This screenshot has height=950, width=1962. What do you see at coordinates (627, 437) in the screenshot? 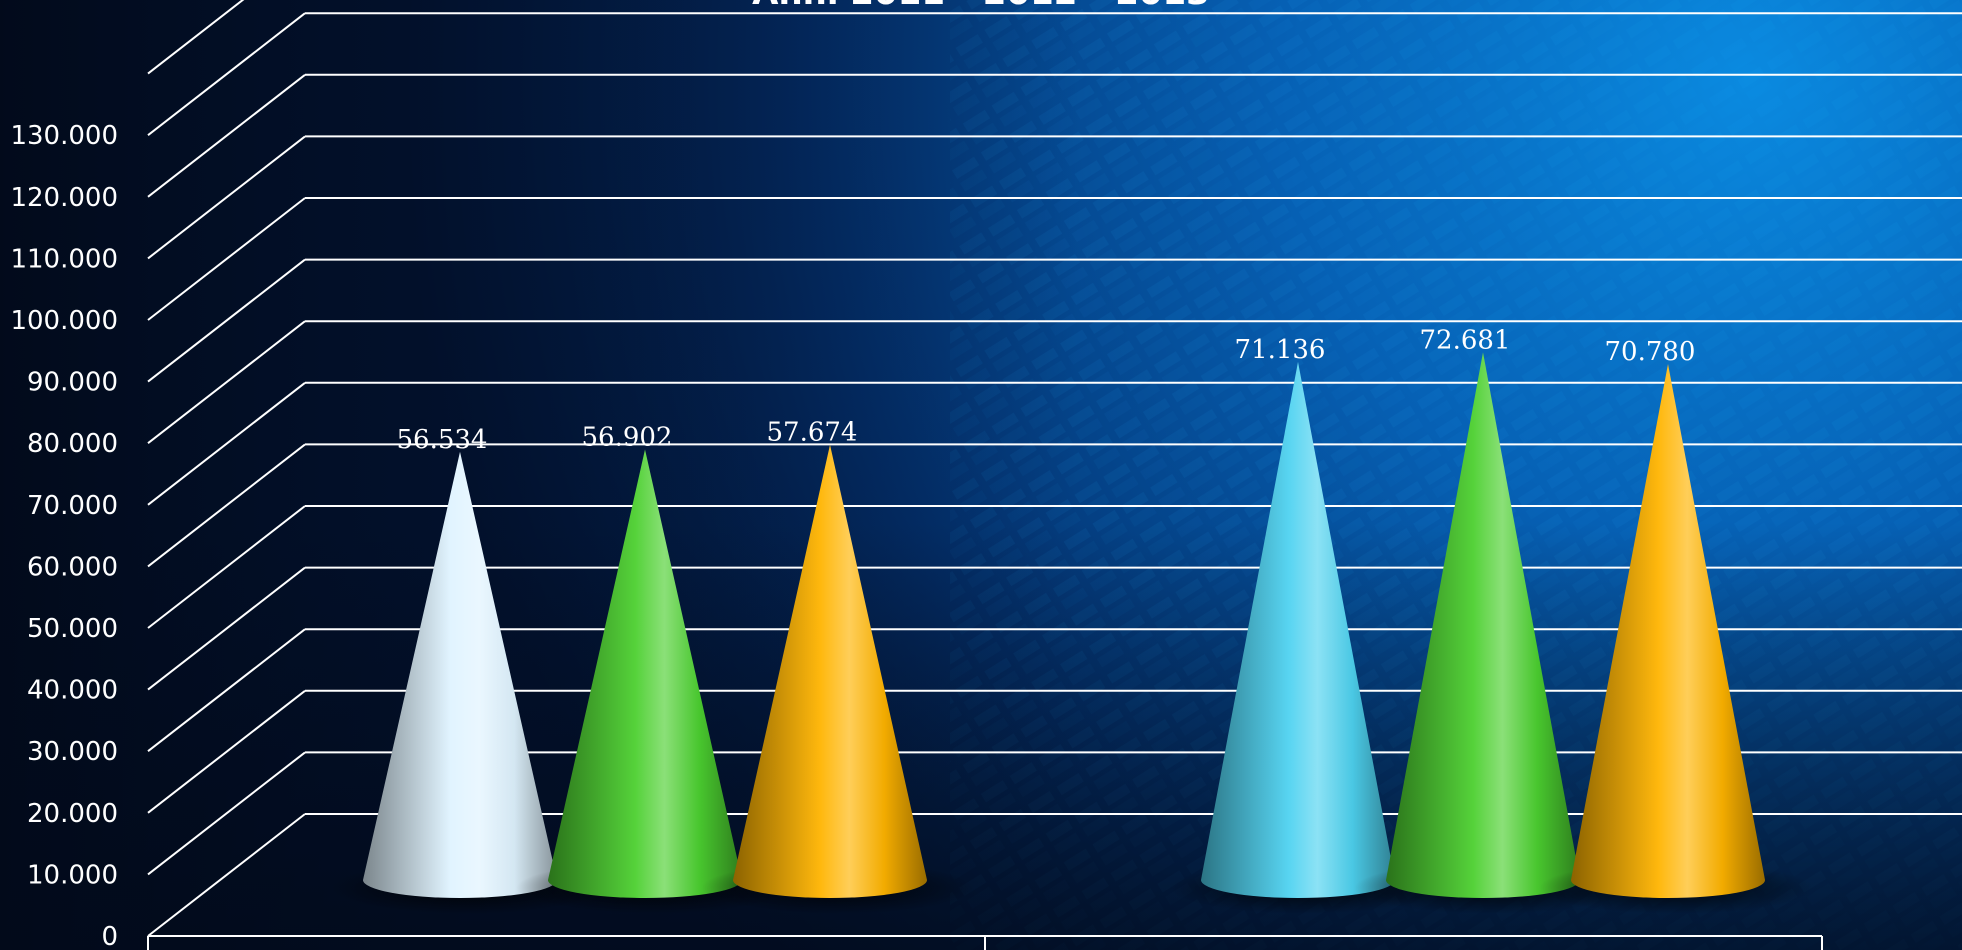
I see `data-label: 56.902` at bounding box center [627, 437].